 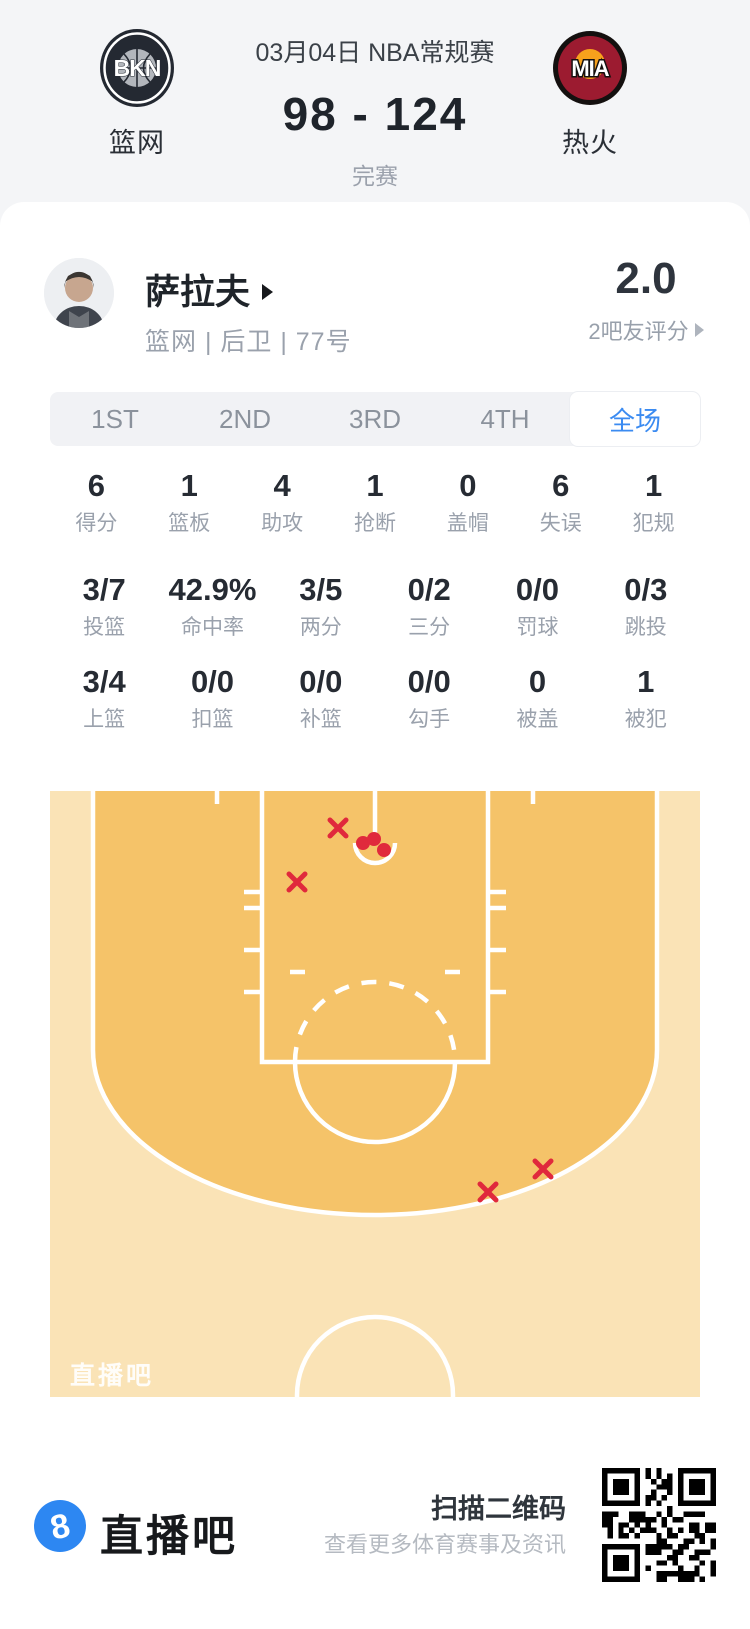 What do you see at coordinates (375, 698) in the screenshot?
I see `stat-row-shot-types: 3/4 上篮 0/0 扣篮 0/0 补篮 0/0 勾手 0 被盖 1 被犯` at bounding box center [375, 698].